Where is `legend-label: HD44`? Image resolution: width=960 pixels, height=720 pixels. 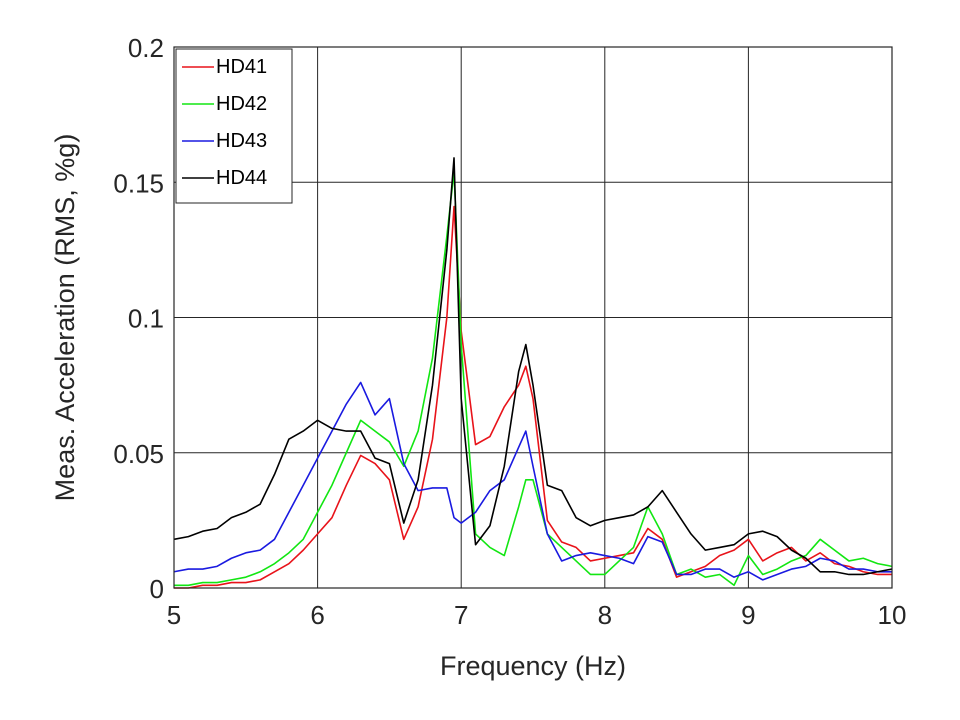
legend-label: HD44 is located at coordinates (241, 178).